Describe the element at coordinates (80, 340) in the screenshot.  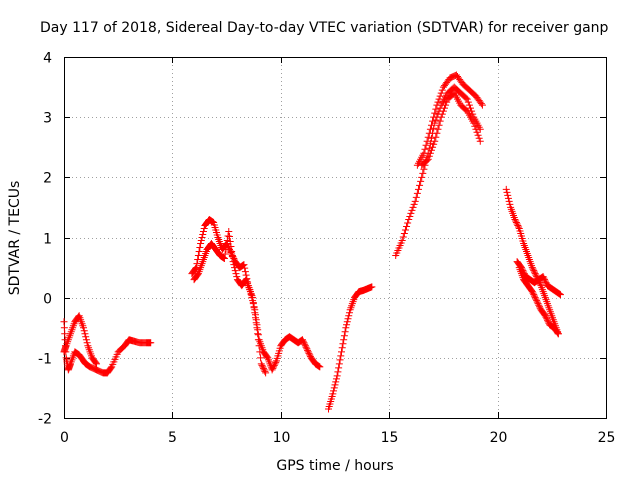
I see `series-arc-a2` at that location.